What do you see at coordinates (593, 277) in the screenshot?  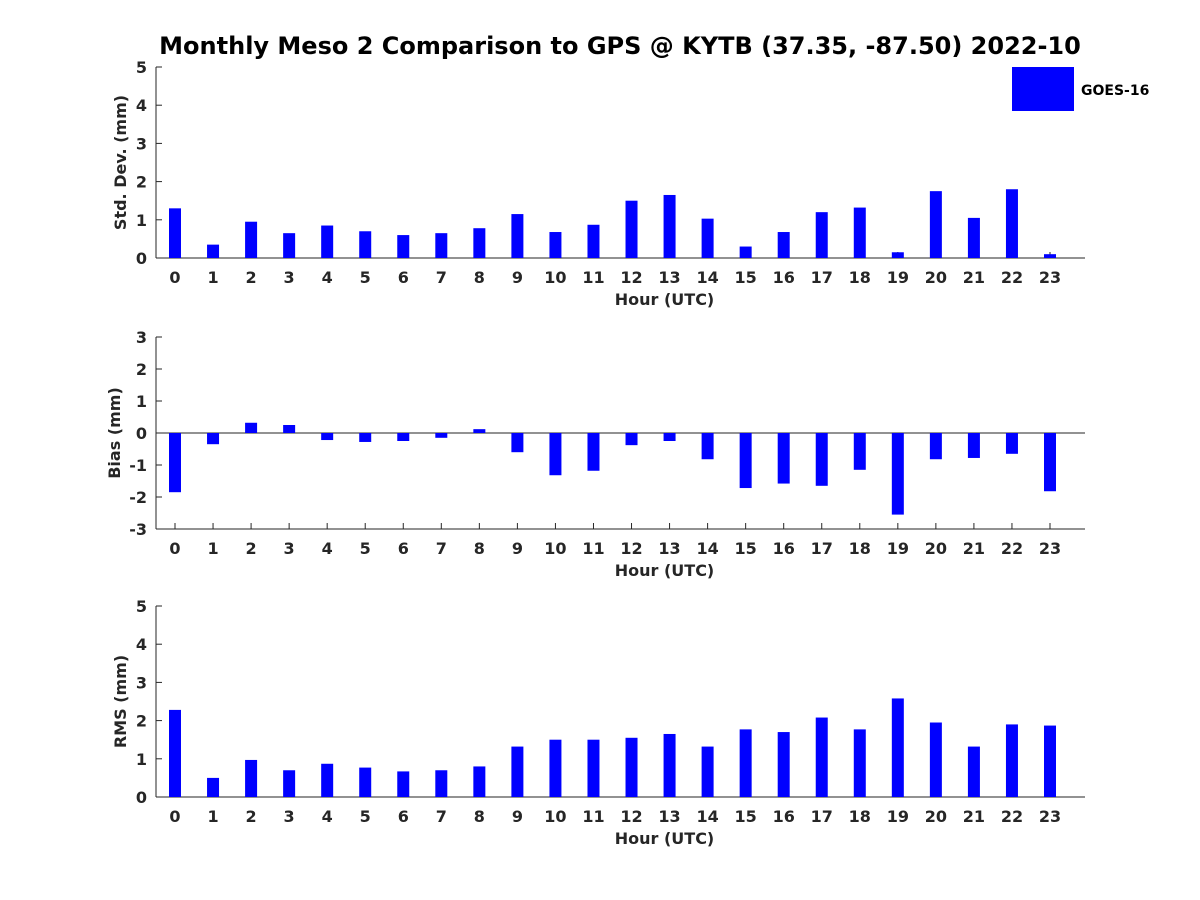 I see `x-tick-label: 11` at bounding box center [593, 277].